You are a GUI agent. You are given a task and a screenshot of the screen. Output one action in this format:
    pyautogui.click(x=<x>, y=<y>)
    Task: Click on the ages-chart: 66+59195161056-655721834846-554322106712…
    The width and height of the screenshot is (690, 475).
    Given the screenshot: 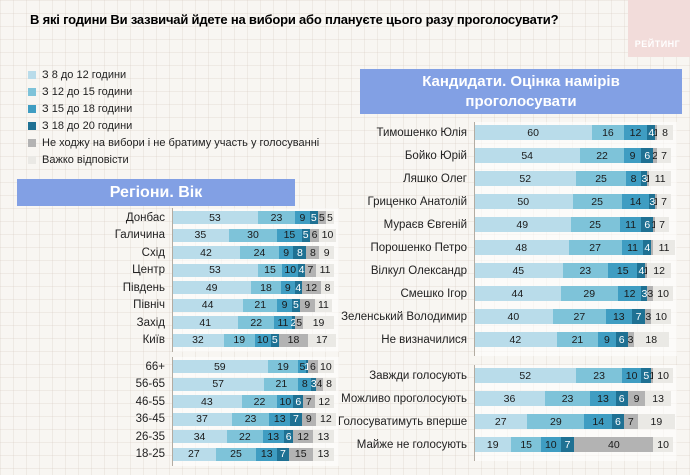 What is the action you would take?
    pyautogui.click(x=177, y=411)
    